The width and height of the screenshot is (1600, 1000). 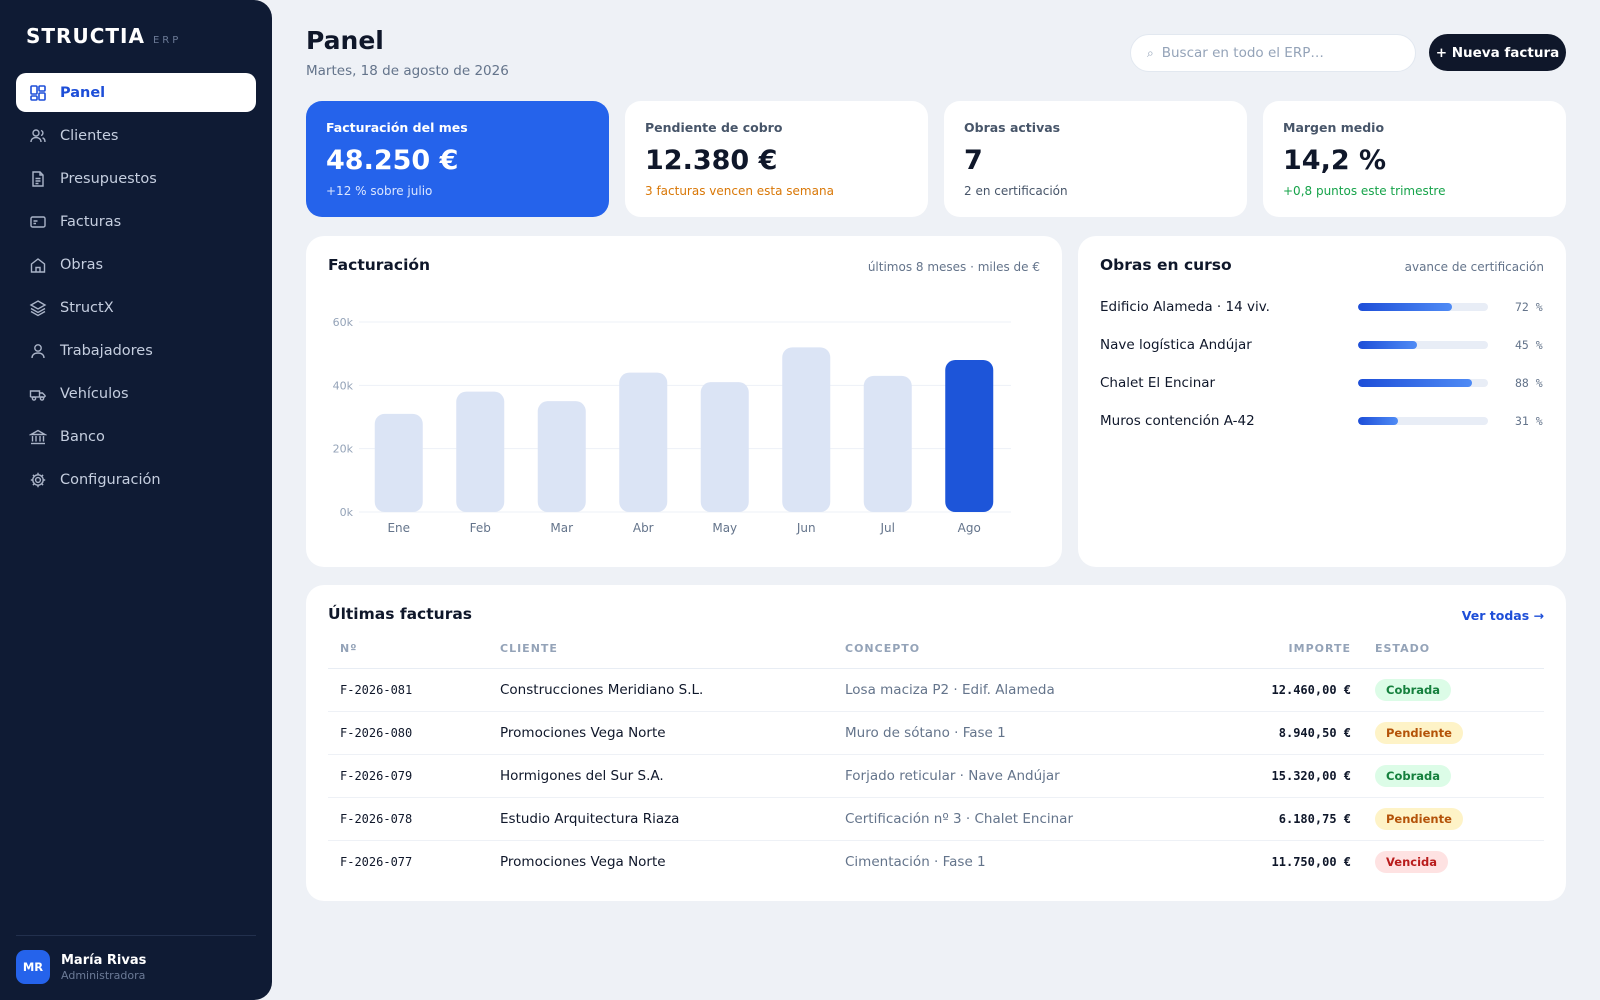 What do you see at coordinates (136, 935) in the screenshot?
I see `sidebar-divider` at bounding box center [136, 935].